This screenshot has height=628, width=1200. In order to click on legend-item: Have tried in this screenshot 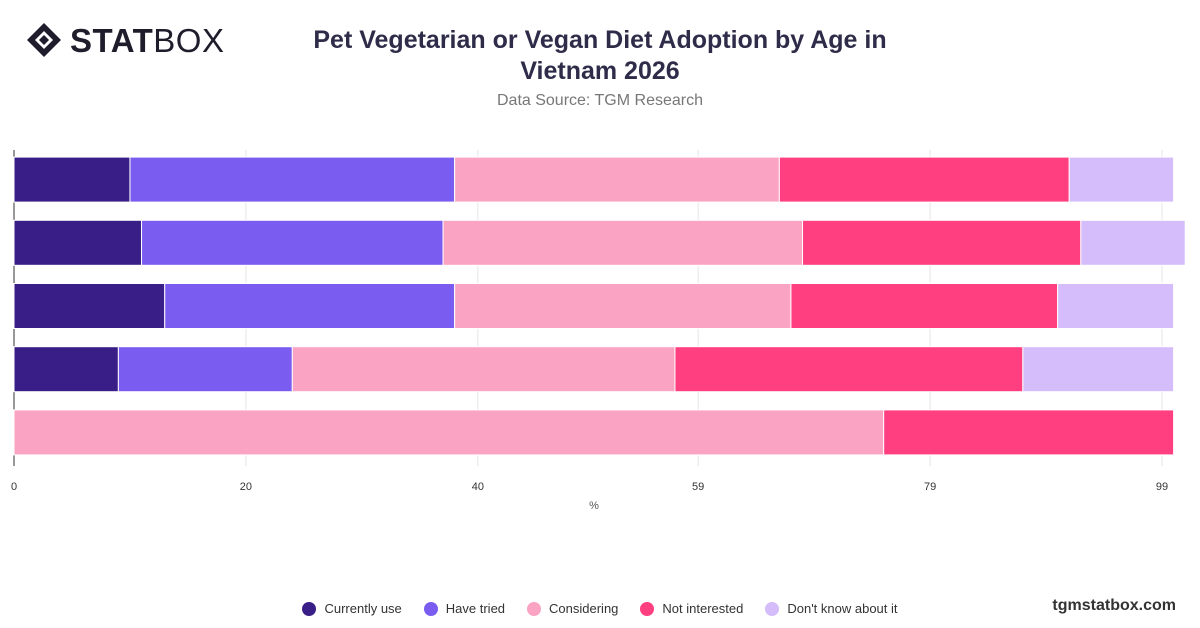, I will do `click(464, 608)`.